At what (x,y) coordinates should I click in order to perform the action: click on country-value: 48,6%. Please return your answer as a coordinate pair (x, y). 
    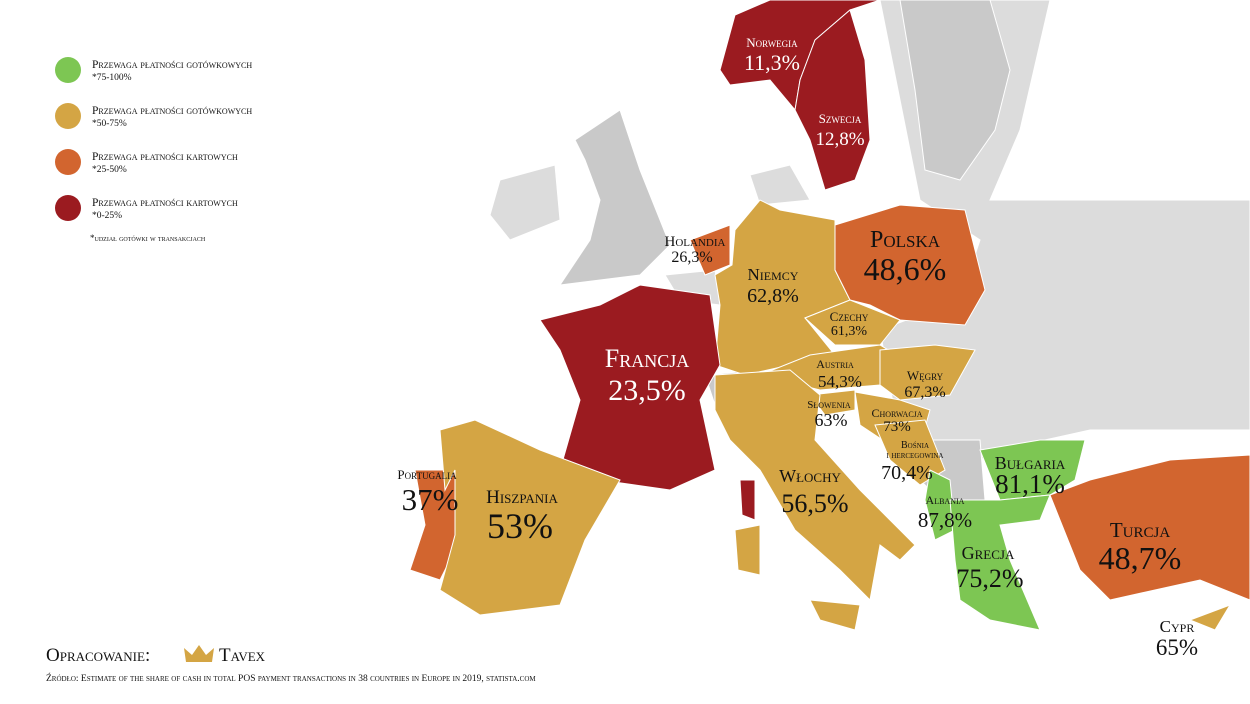
    Looking at the image, I should click on (905, 269).